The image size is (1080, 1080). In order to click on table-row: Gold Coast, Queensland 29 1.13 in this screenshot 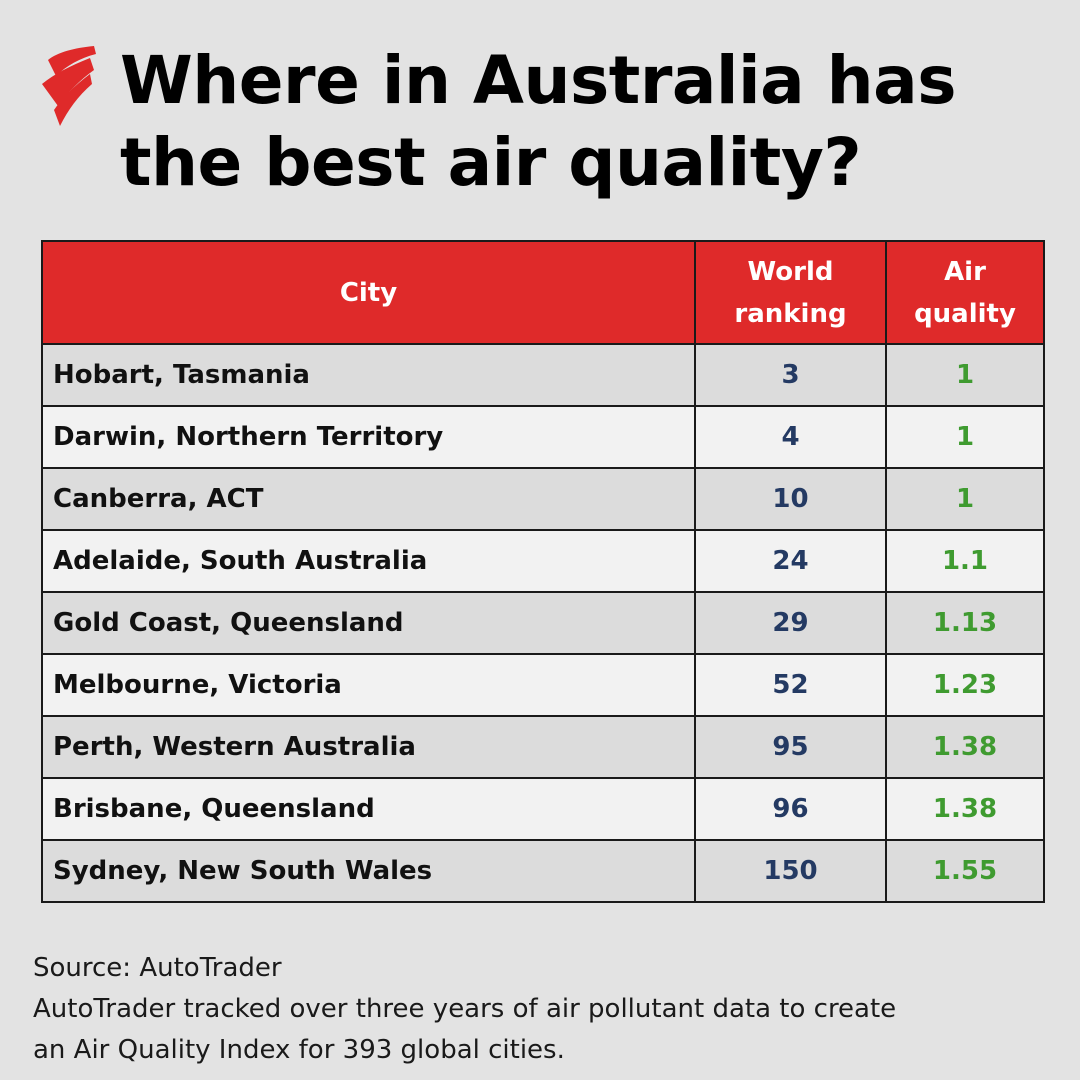, I will do `click(543, 623)`.